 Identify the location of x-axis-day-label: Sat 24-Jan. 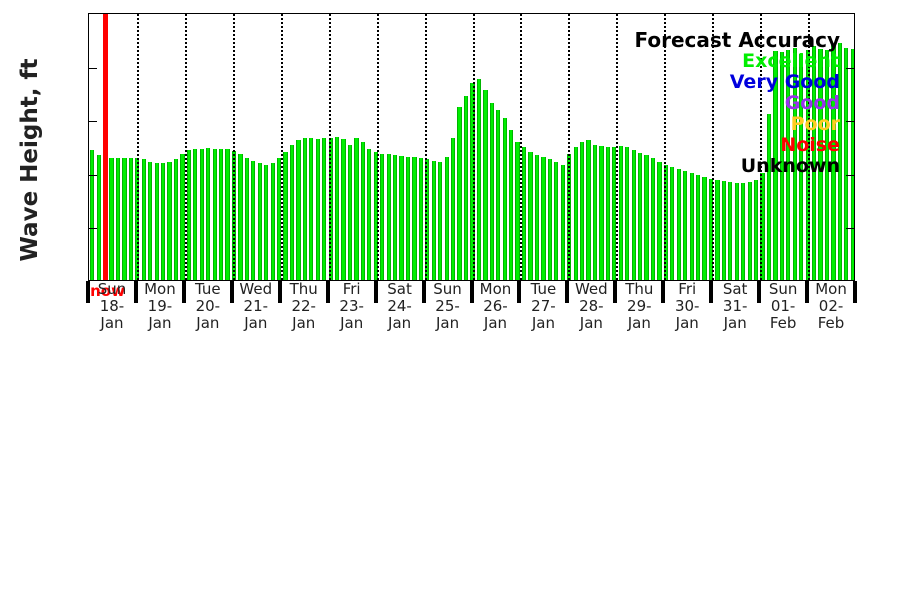
(400, 306).